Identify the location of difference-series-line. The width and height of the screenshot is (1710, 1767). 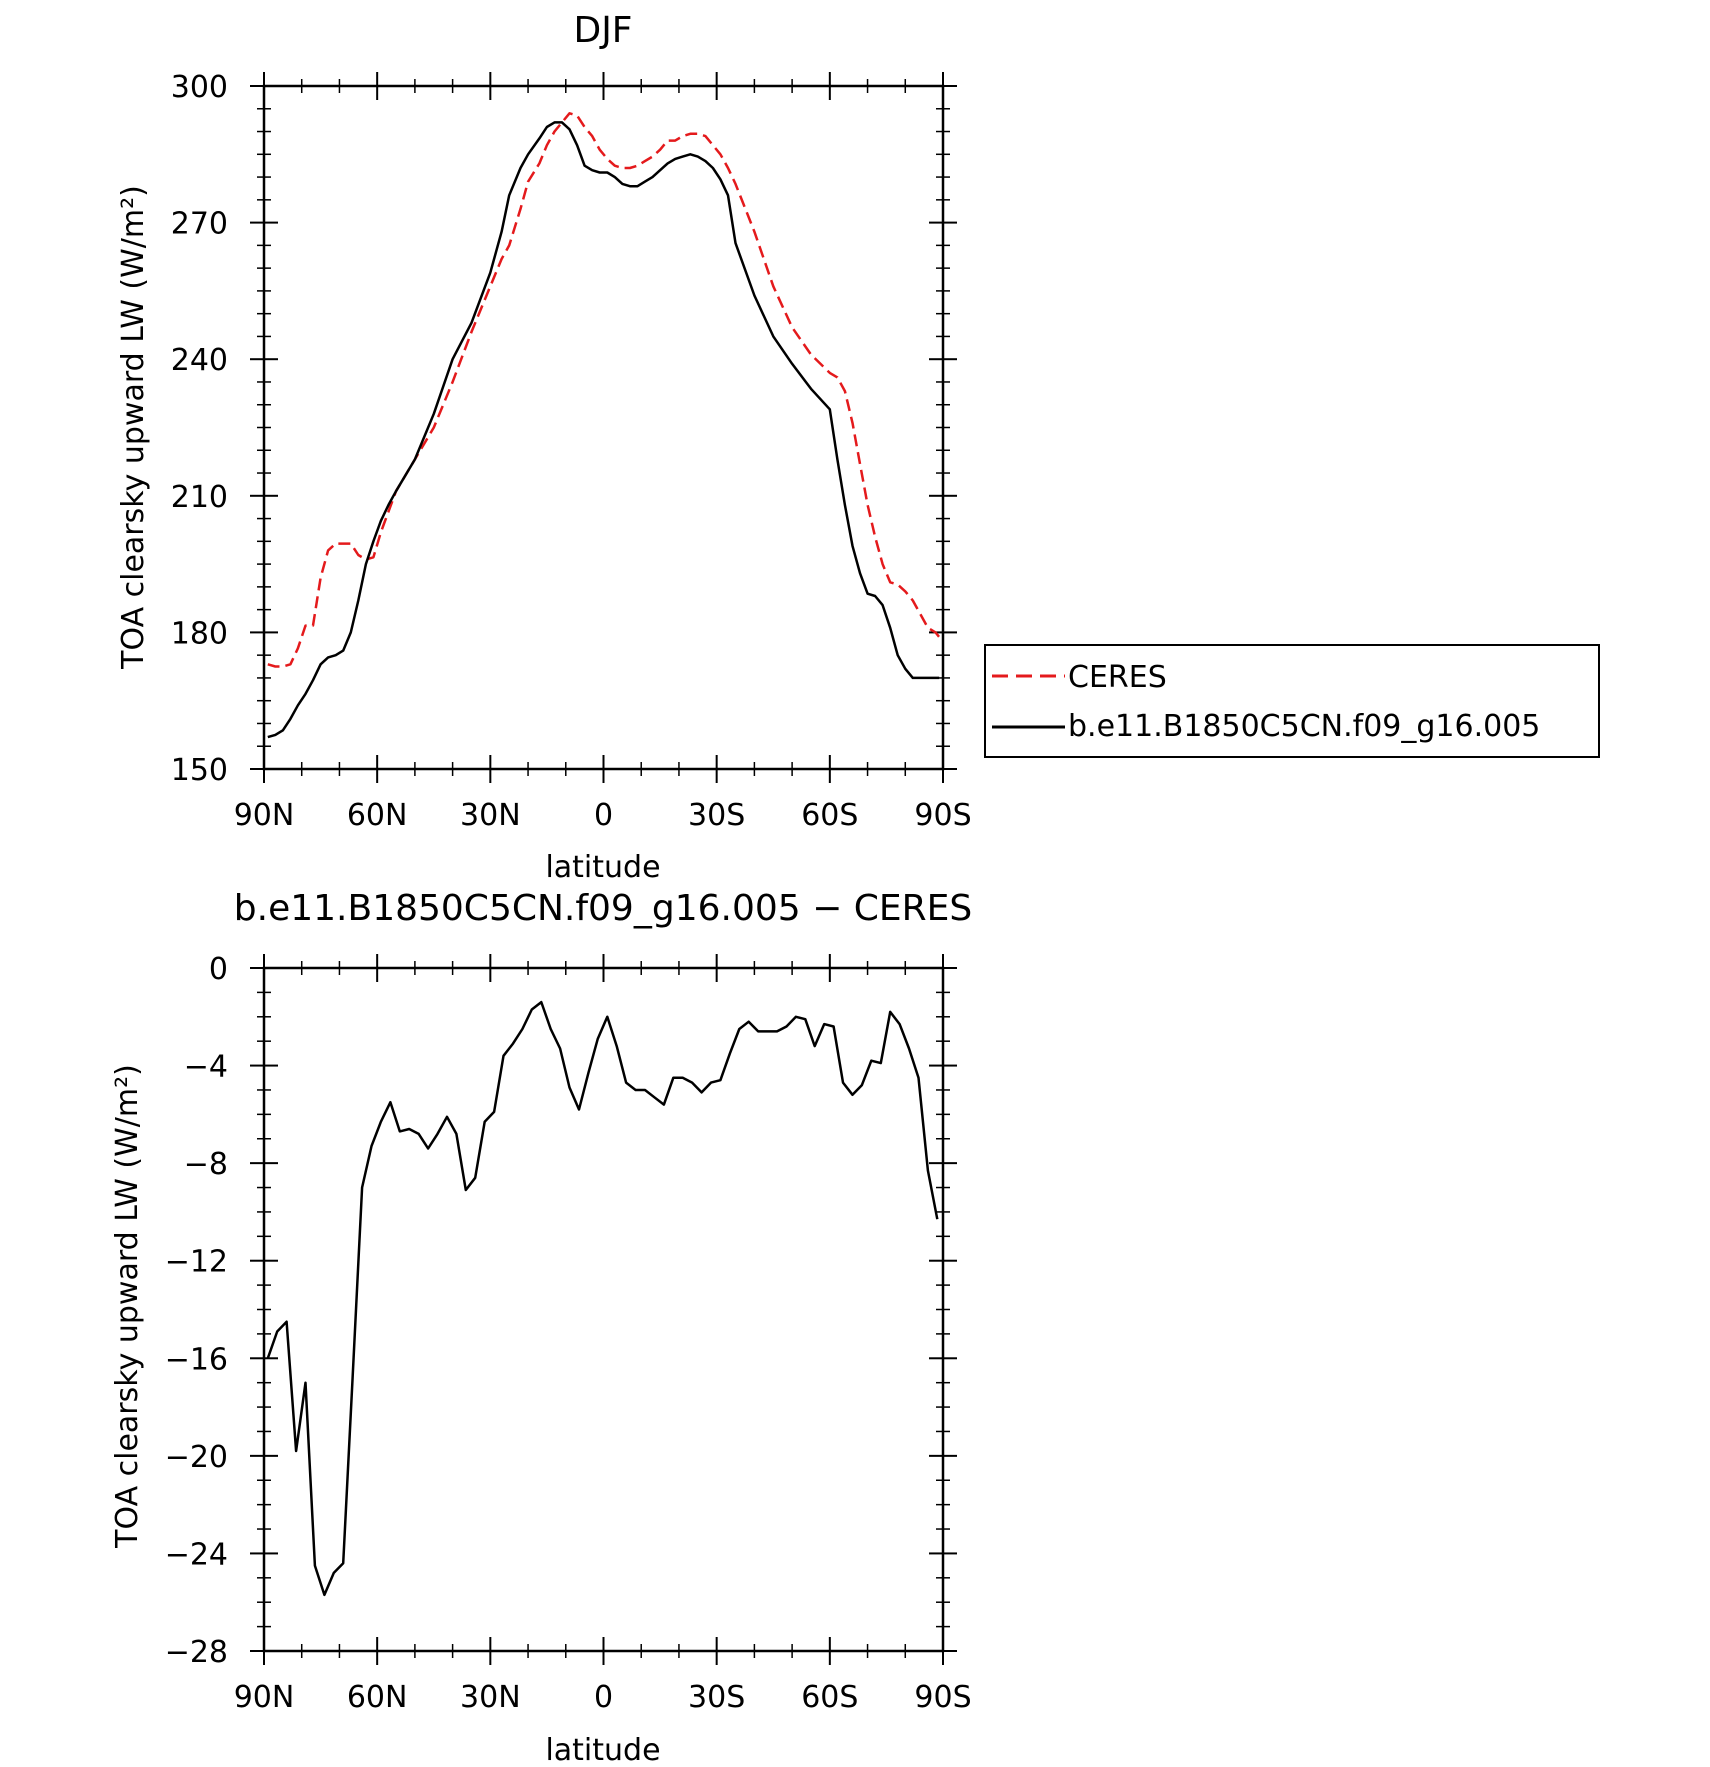
(602, 1298).